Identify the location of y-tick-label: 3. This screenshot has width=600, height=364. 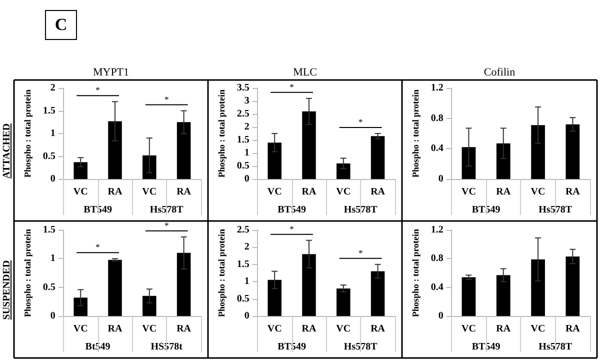
(247, 101).